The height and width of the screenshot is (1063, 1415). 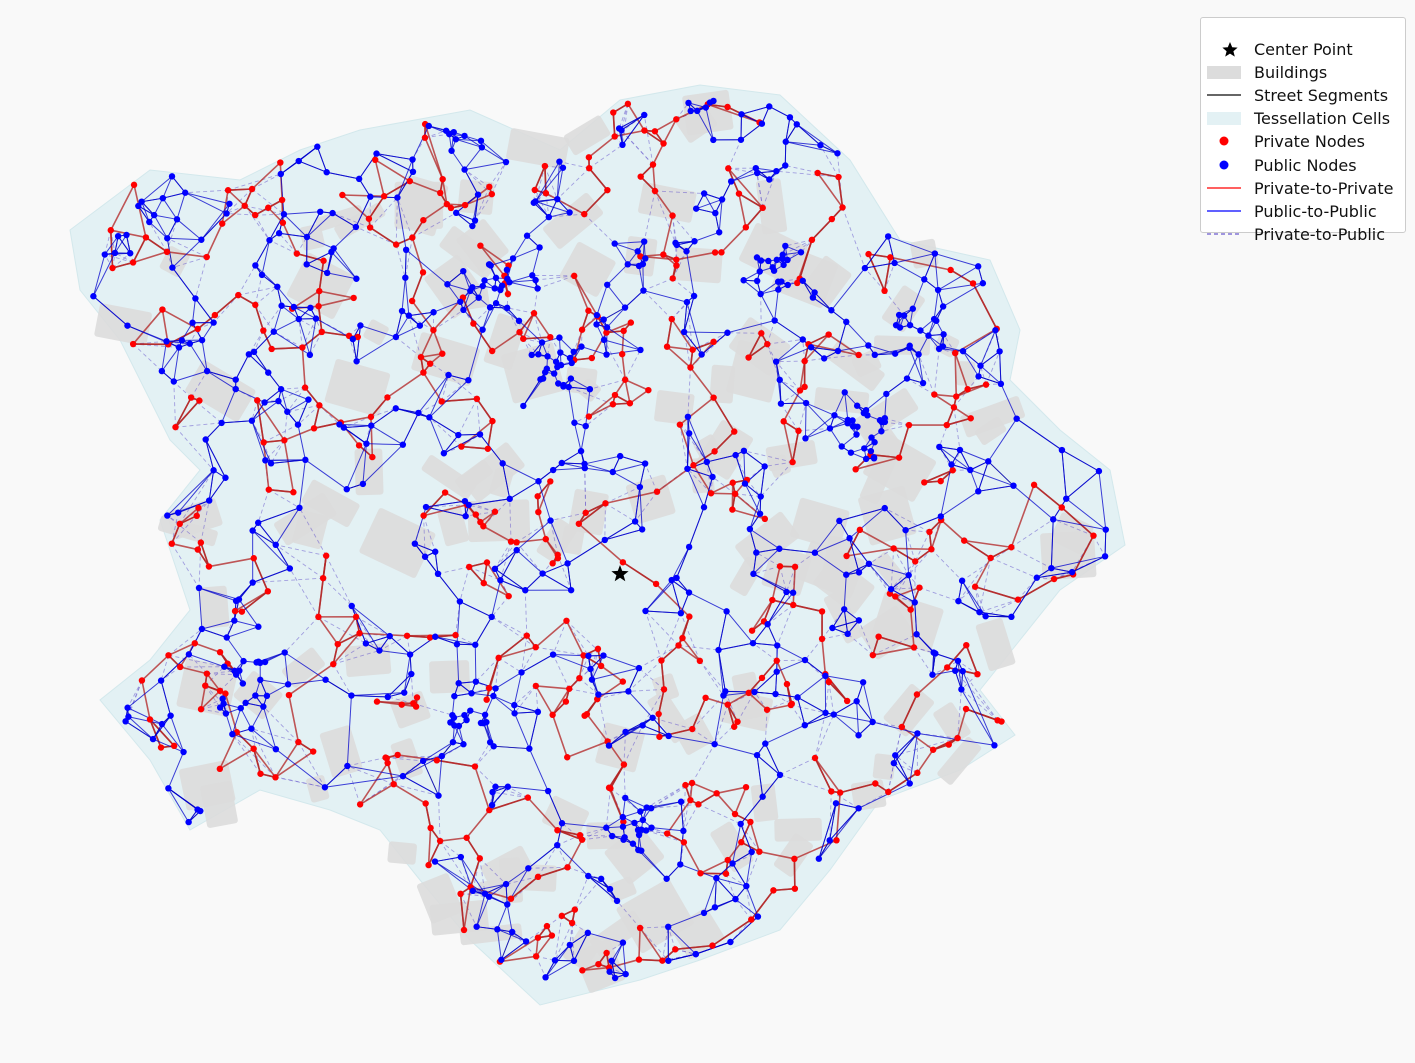 I want to click on center-point-star-icon, so click(x=620, y=573).